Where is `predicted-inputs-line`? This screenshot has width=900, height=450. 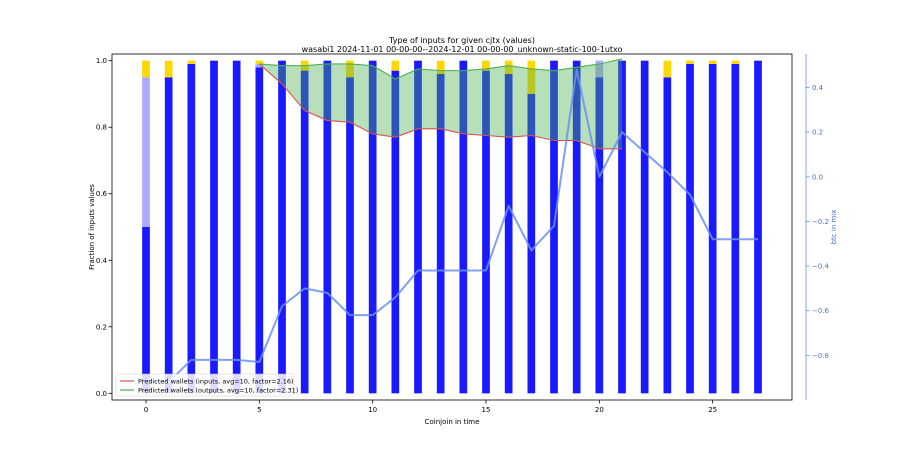
predicted-inputs-line is located at coordinates (440, 106).